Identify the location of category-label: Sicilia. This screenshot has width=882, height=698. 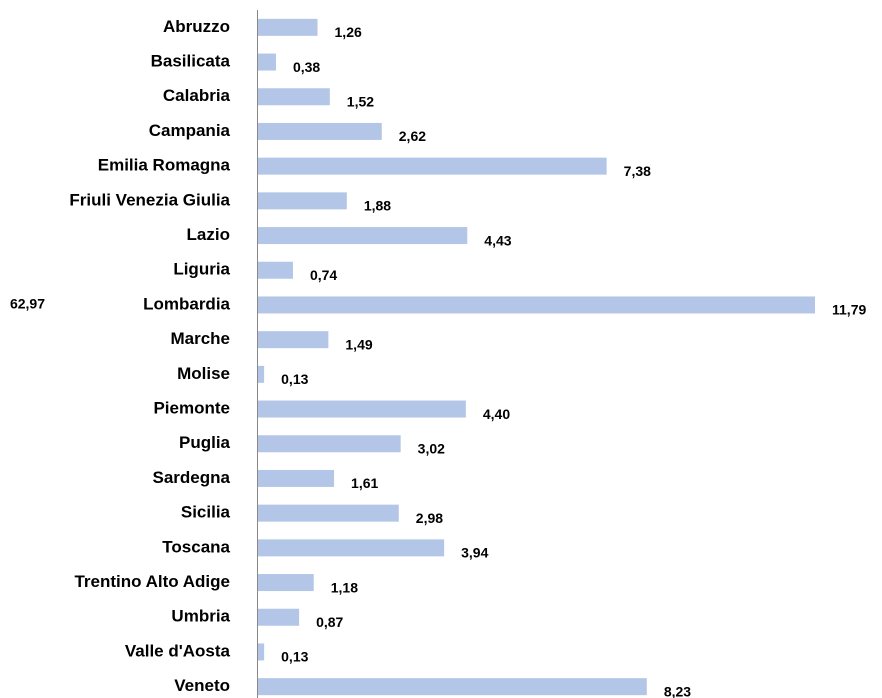
(206, 512).